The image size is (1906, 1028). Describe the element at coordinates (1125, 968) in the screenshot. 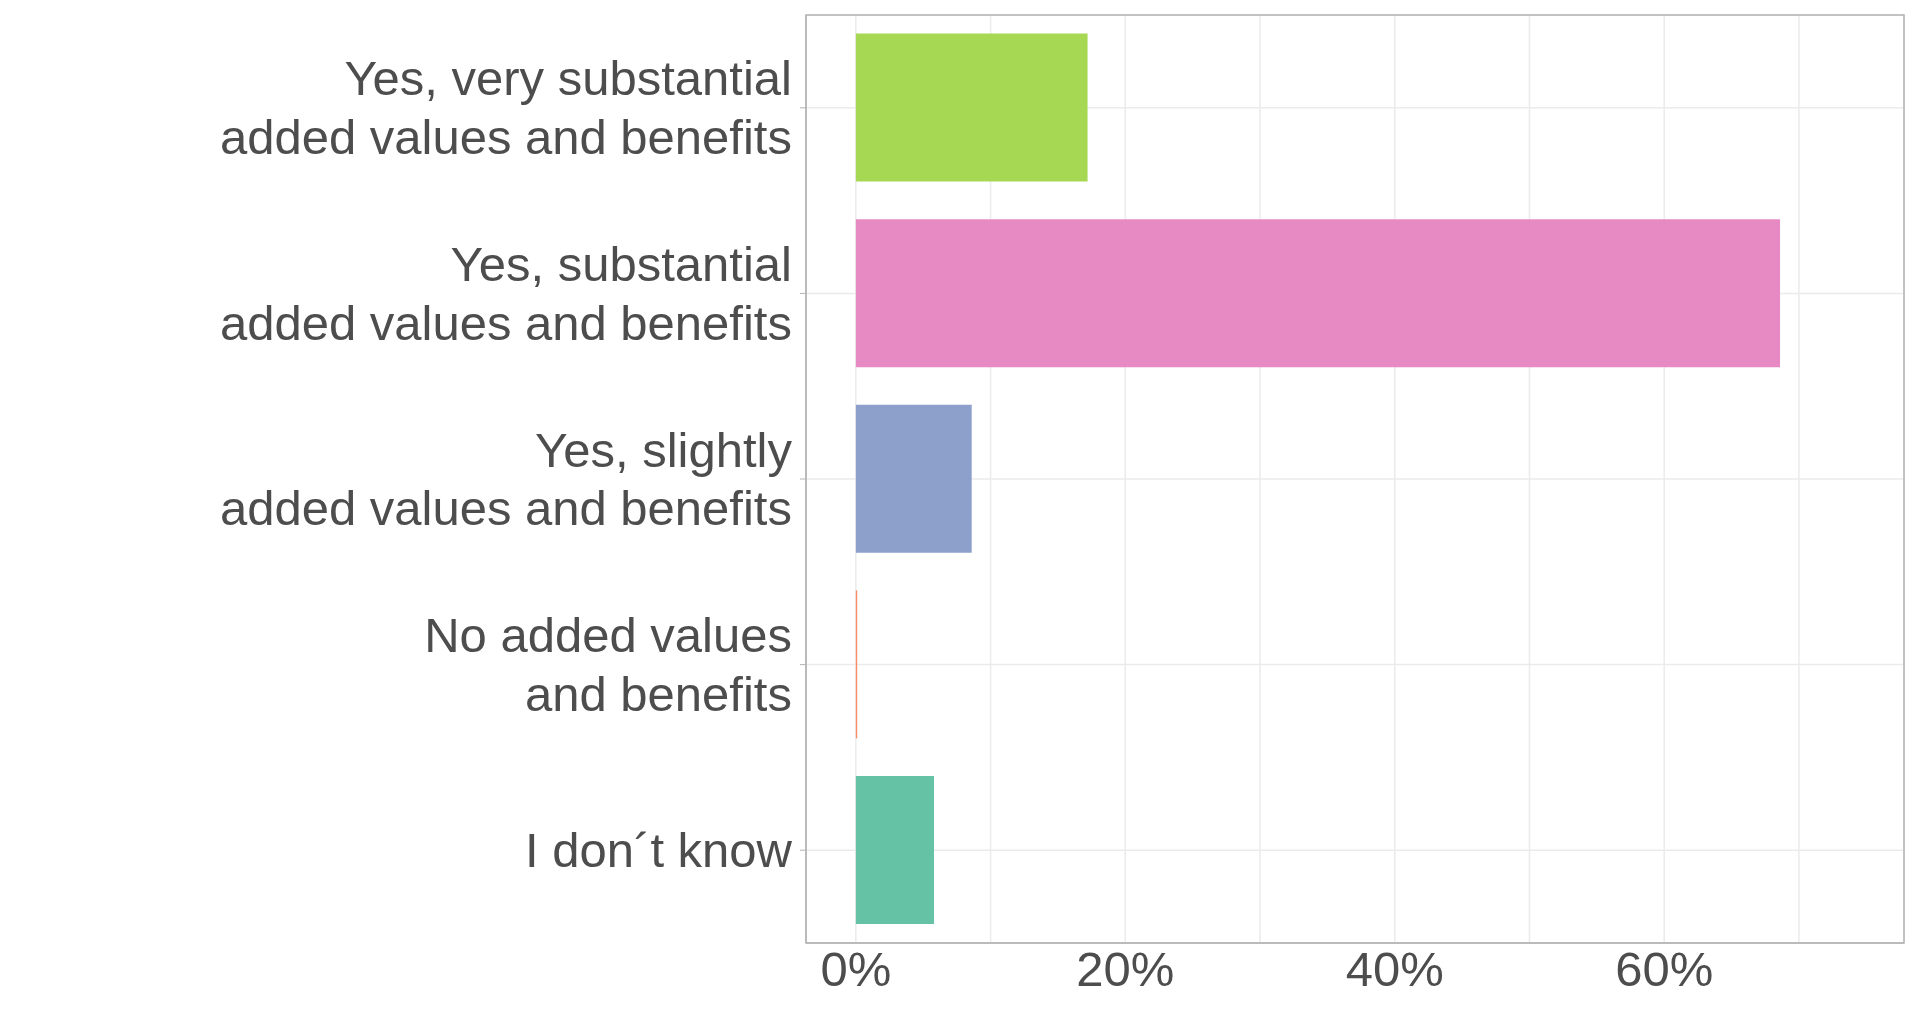

I see `x-tick-label: 20%` at that location.